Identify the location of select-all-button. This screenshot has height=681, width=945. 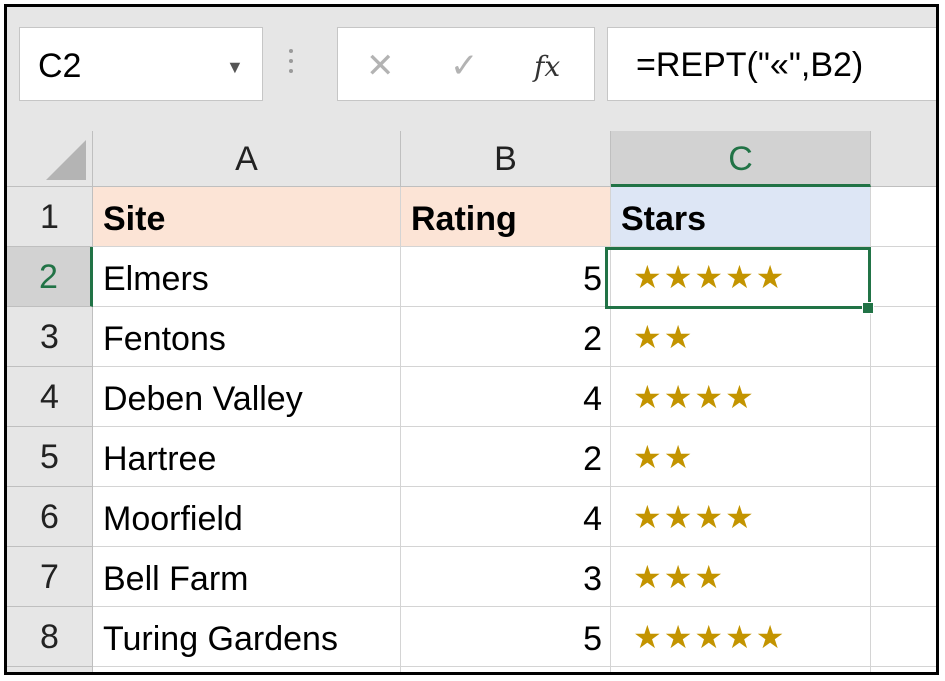
(50, 159).